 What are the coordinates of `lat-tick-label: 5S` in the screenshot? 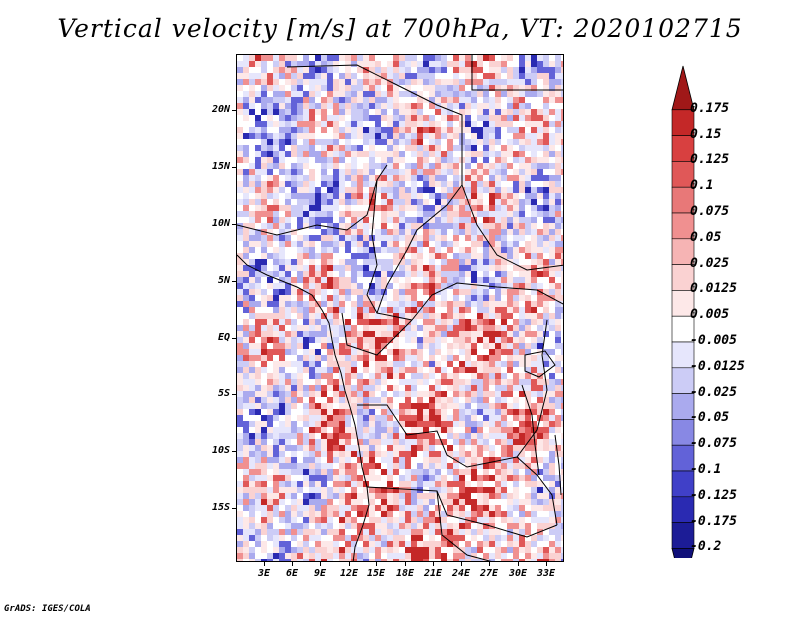 It's located at (223, 393).